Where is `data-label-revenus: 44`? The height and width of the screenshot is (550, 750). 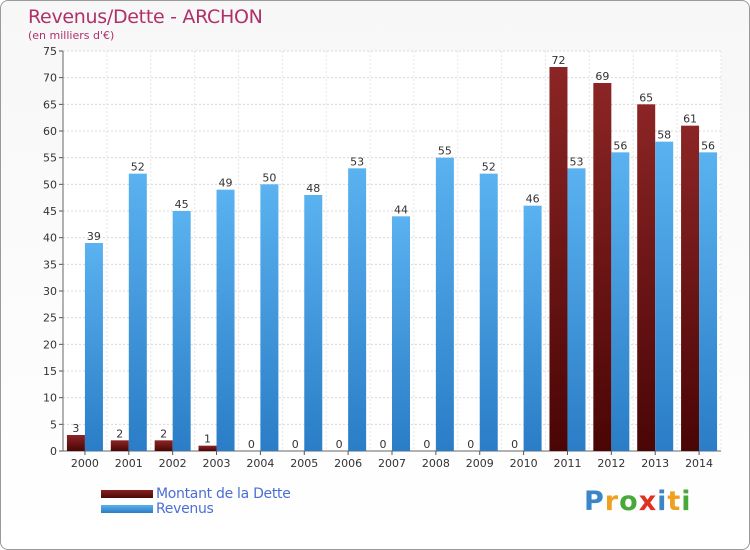 data-label-revenus: 44 is located at coordinates (401, 209).